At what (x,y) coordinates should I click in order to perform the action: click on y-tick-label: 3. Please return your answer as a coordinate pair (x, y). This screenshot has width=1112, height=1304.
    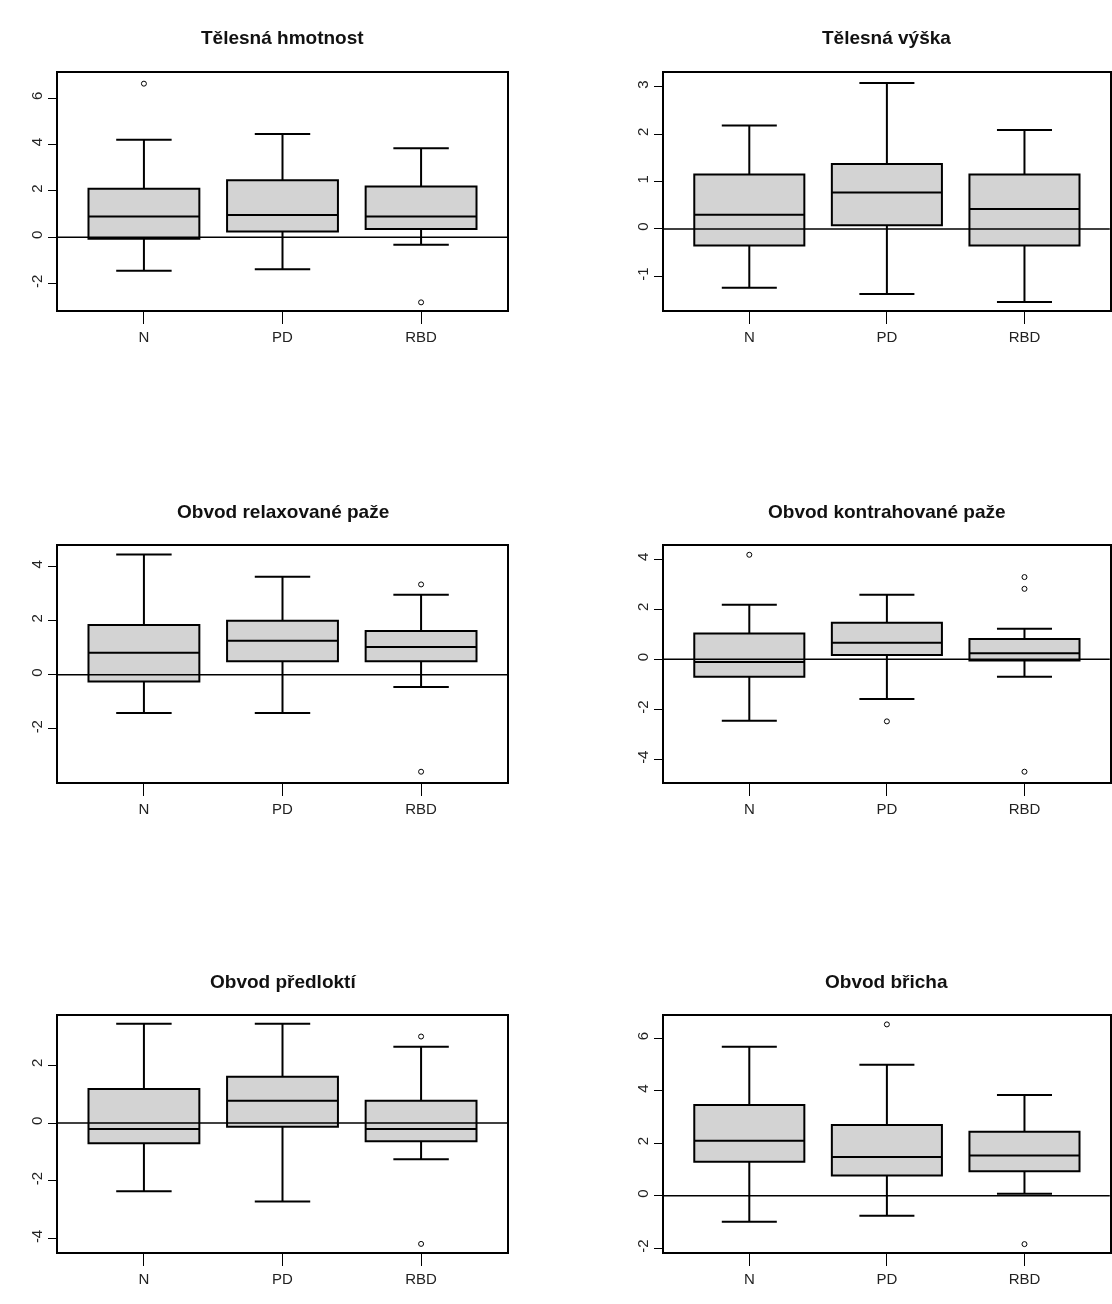
    Looking at the image, I should click on (642, 84).